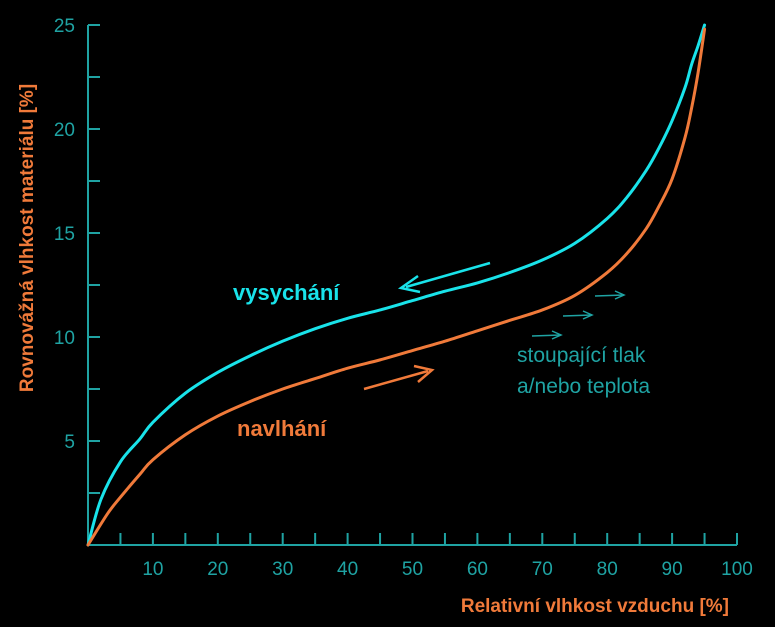 The image size is (775, 627). What do you see at coordinates (737, 569) in the screenshot?
I see `x-tick-label: 100` at bounding box center [737, 569].